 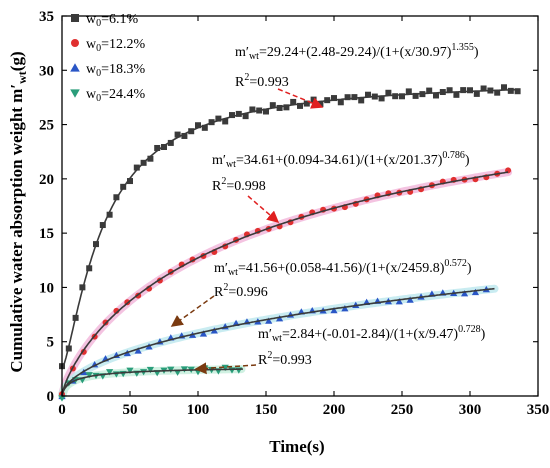 I want to click on x-tick-label-1: 50, so click(x=130, y=410).